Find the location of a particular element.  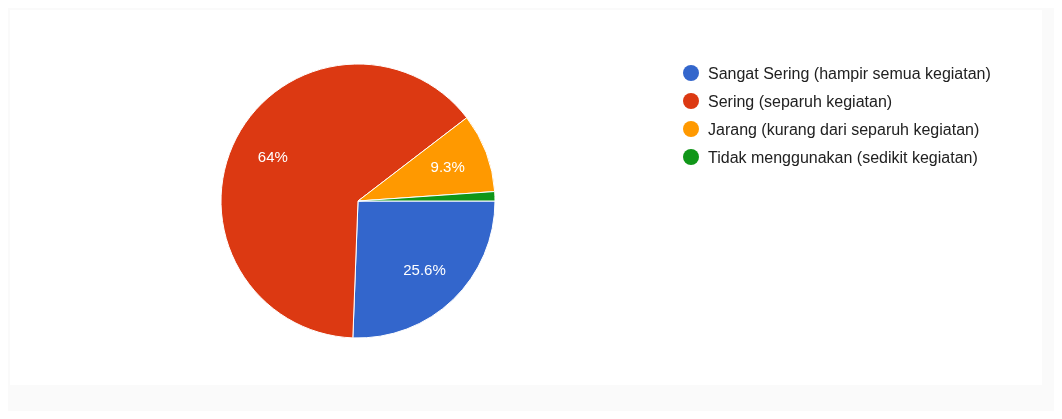

legend-label: Tidak menggunakan (sedikit kegiatan) is located at coordinates (843, 157).